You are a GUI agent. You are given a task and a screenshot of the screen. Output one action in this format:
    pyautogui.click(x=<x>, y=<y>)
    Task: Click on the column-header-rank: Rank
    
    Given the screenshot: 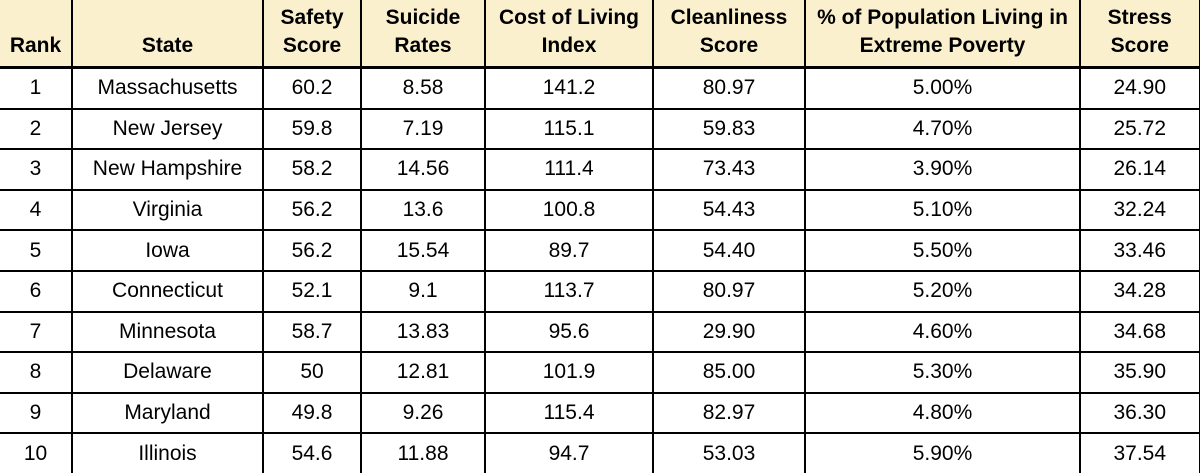 What is the action you would take?
    pyautogui.click(x=36, y=34)
    